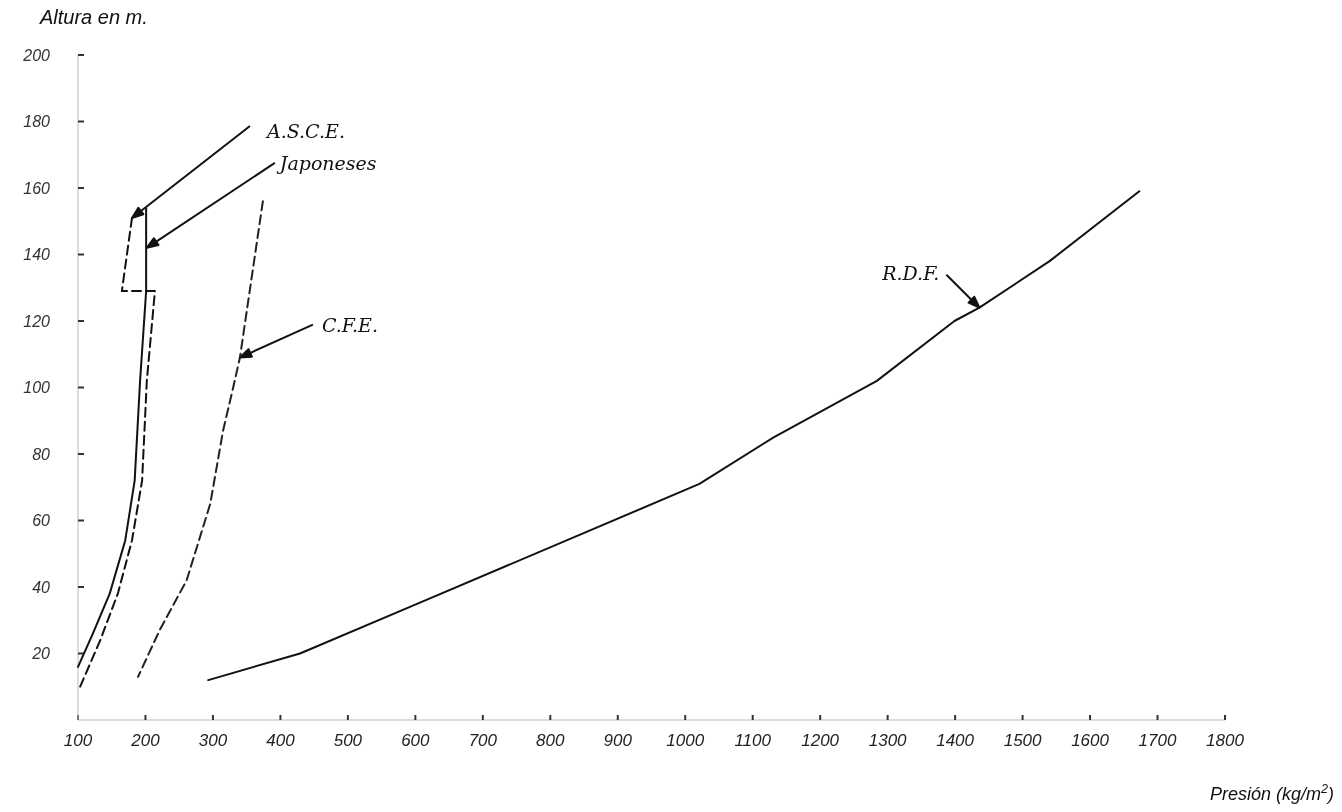 This screenshot has height=812, width=1342. Describe the element at coordinates (41, 521) in the screenshot. I see `y-tick-label: 60` at that location.